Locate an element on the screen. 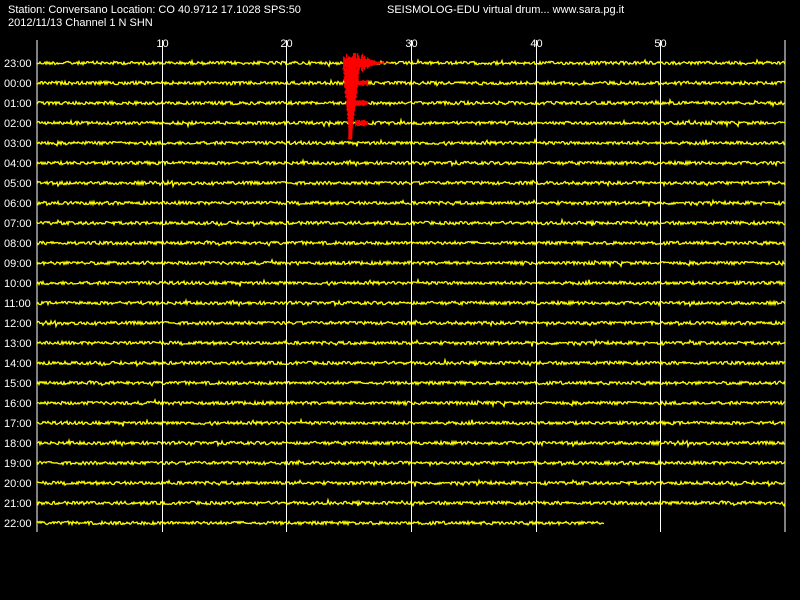  row-hour-label: 04:00 is located at coordinates (18, 164).